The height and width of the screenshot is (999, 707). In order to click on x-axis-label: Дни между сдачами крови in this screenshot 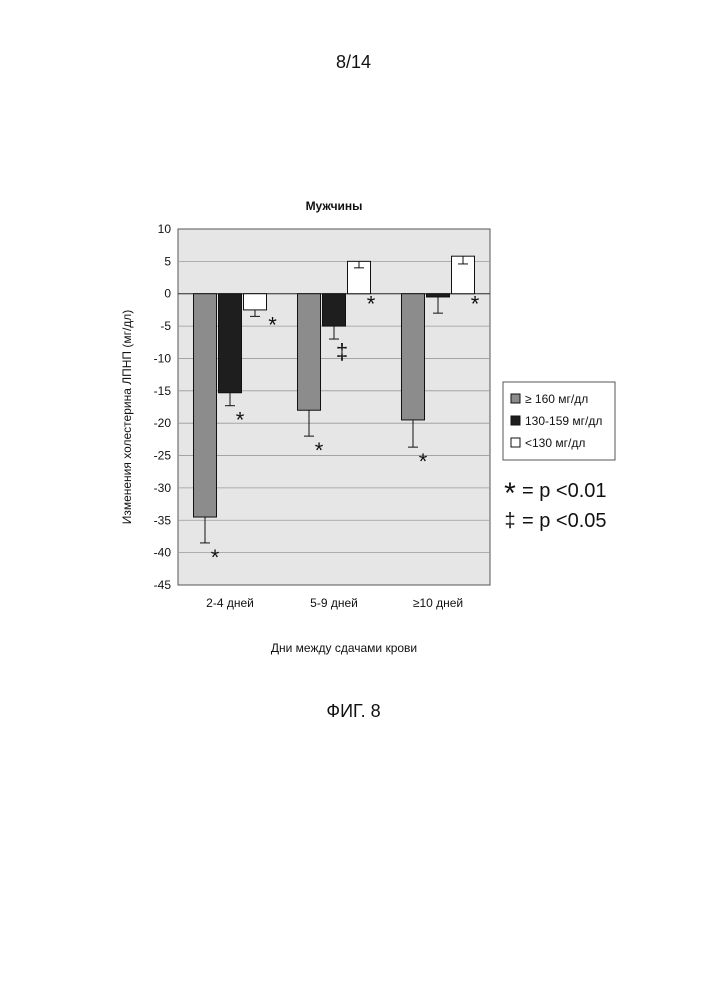, I will do `click(344, 648)`.